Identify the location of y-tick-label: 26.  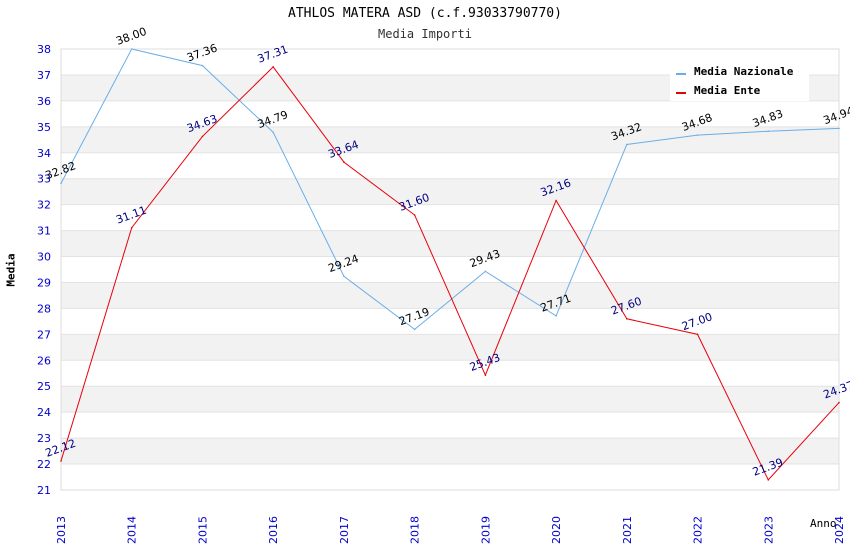
(44, 360).